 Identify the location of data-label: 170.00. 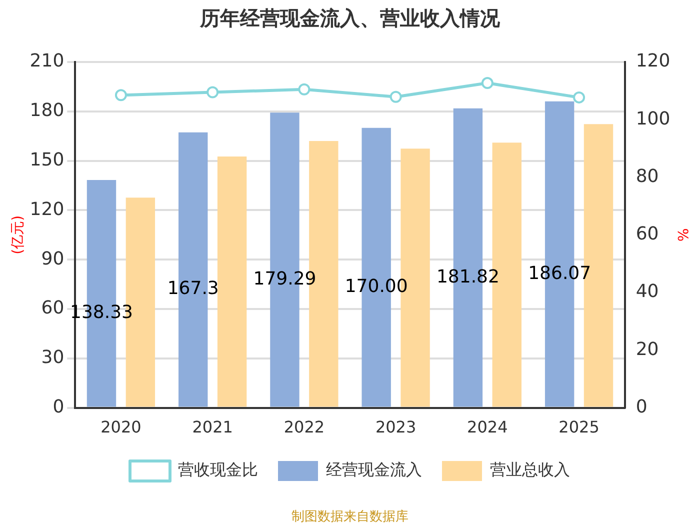
(376, 287).